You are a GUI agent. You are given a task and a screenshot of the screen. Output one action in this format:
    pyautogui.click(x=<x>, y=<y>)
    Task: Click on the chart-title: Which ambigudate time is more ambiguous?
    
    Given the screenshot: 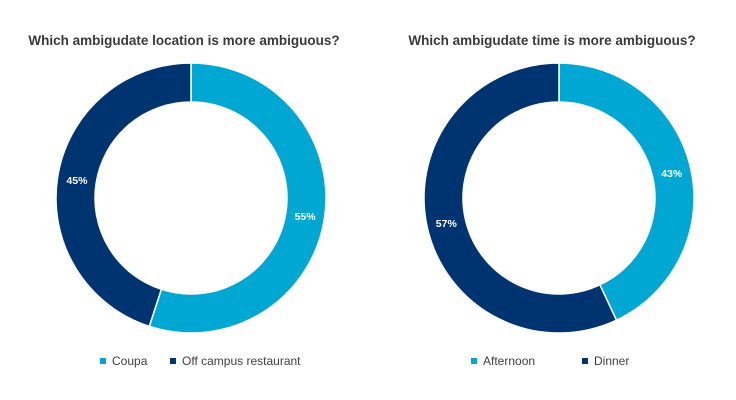 What is the action you would take?
    pyautogui.click(x=552, y=40)
    